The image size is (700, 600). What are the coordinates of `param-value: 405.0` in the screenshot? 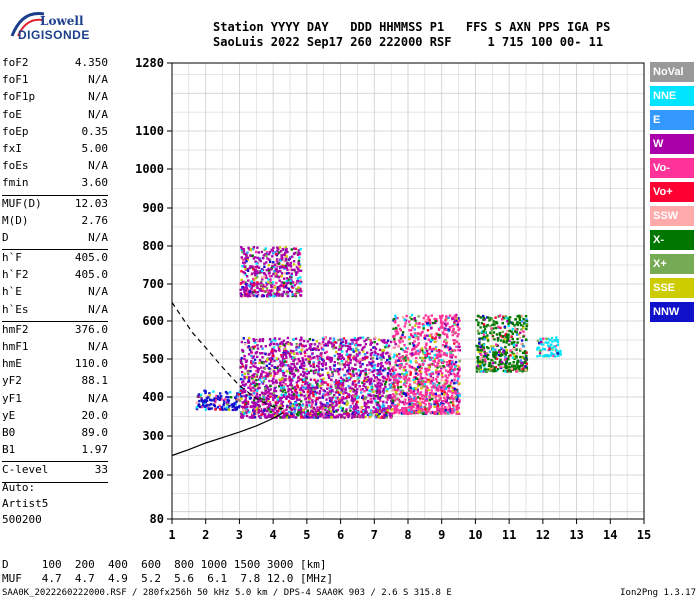 It's located at (91, 258).